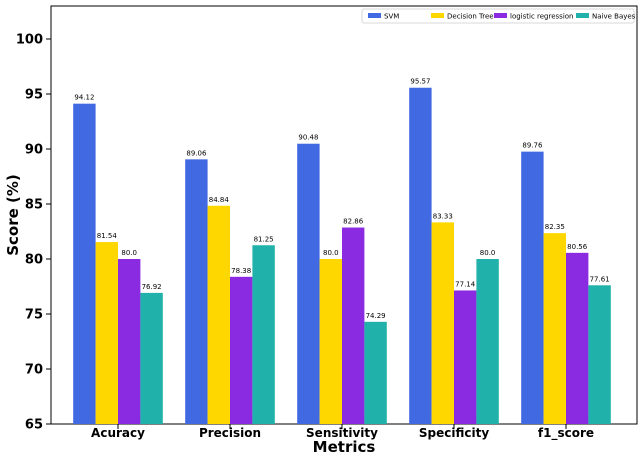 This screenshot has width=644, height=460. What do you see at coordinates (219, 200) in the screenshot?
I see `bar-data-label: 84.84` at bounding box center [219, 200].